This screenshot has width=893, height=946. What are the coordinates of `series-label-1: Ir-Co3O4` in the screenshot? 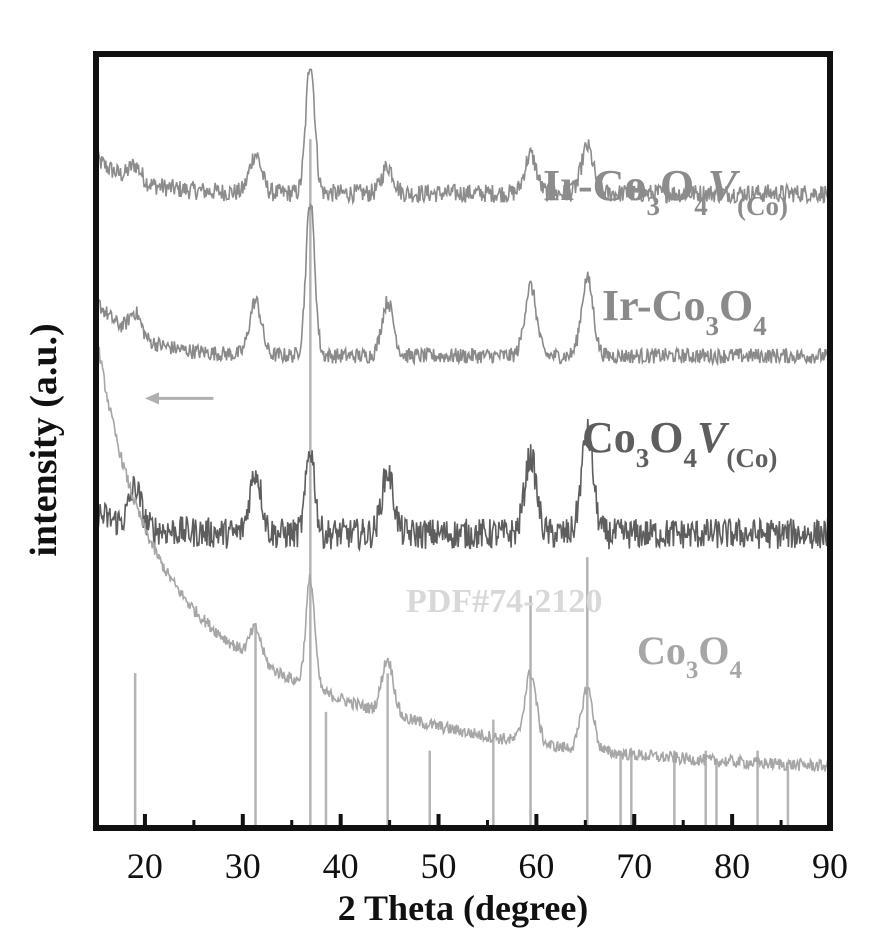 It's located at (684, 311).